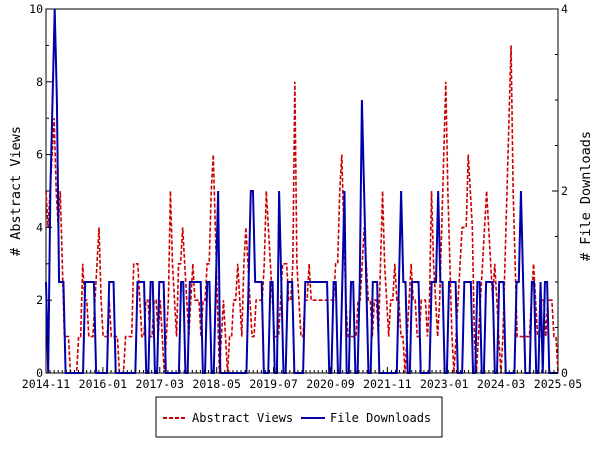  Describe the element at coordinates (216, 384) in the screenshot. I see `x-tick-label: 2018-05` at that location.